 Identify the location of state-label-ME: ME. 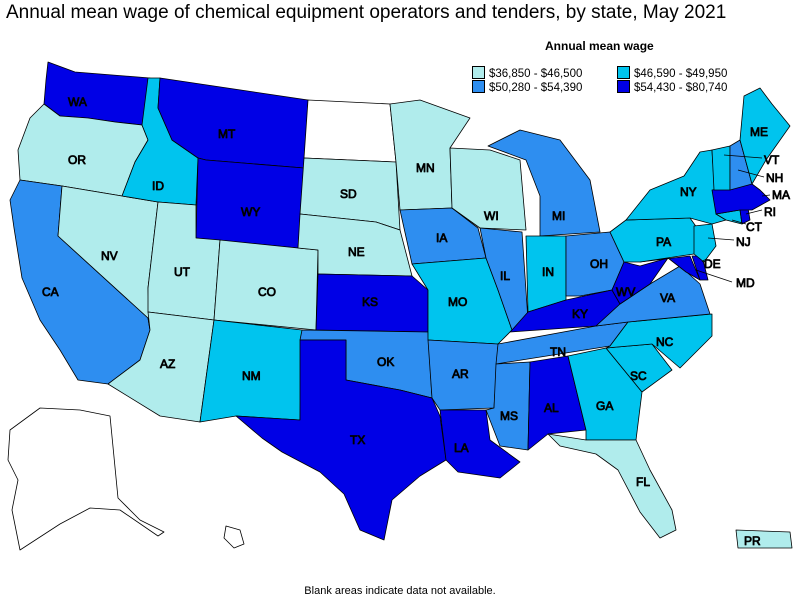
(759, 132).